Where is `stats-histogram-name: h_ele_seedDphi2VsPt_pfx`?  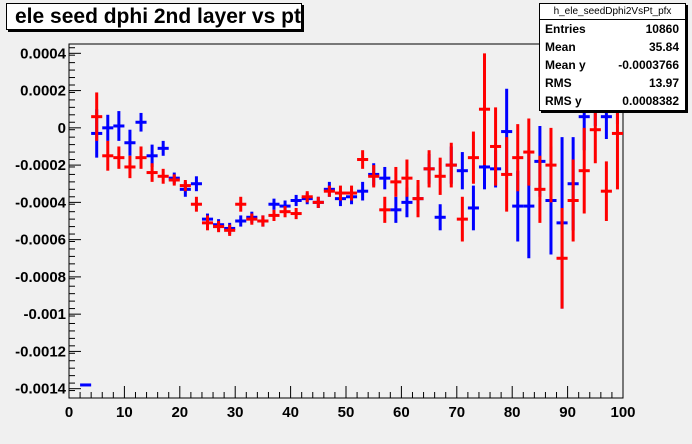 stats-histogram-name: h_ele_seedDphi2VsPt_pfx is located at coordinates (612, 12).